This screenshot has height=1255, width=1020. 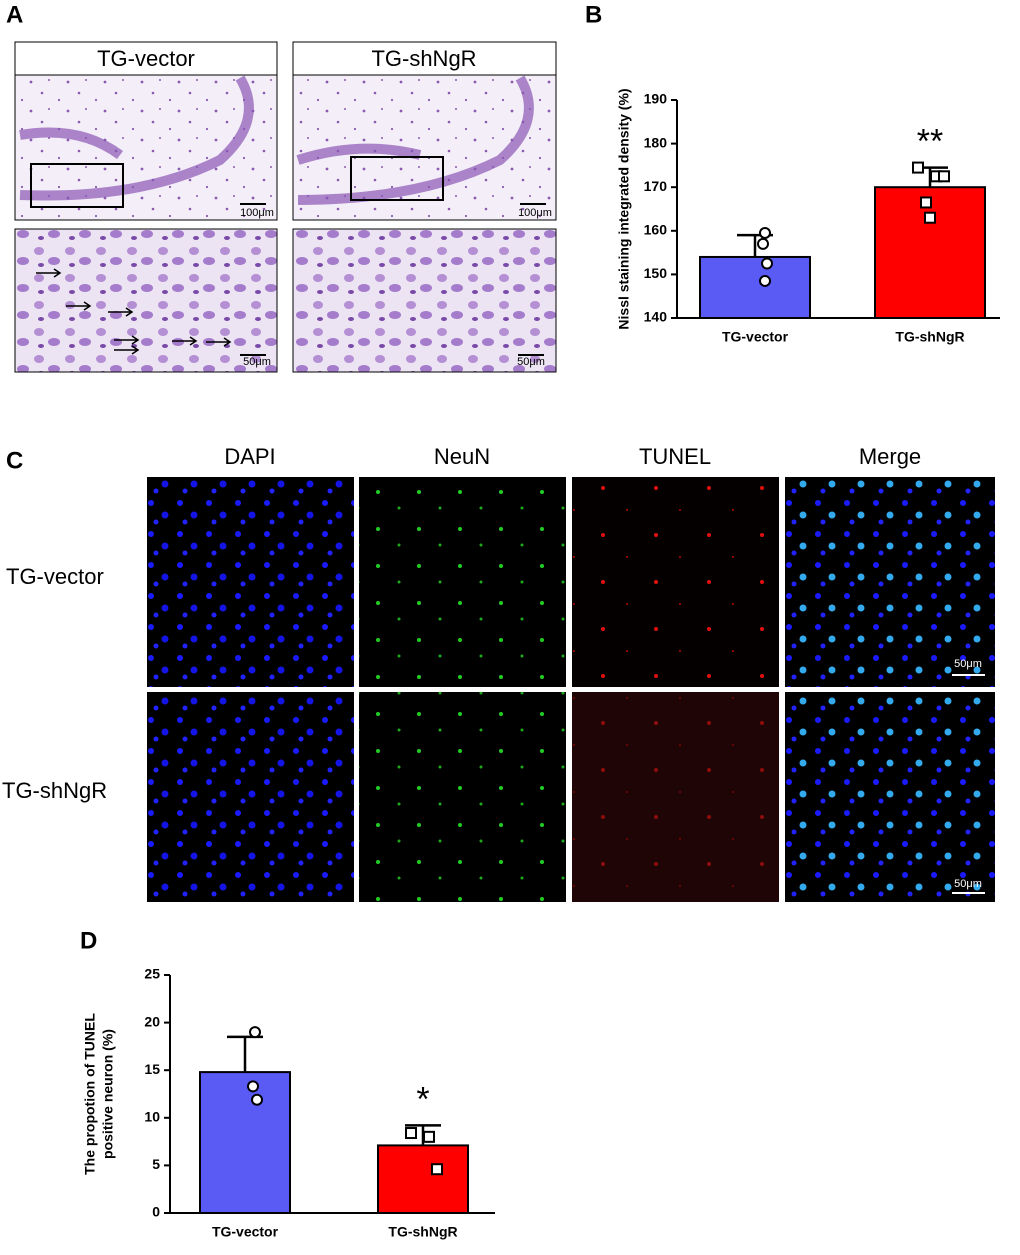 What do you see at coordinates (88, 940) in the screenshot?
I see `panel-label: D` at bounding box center [88, 940].